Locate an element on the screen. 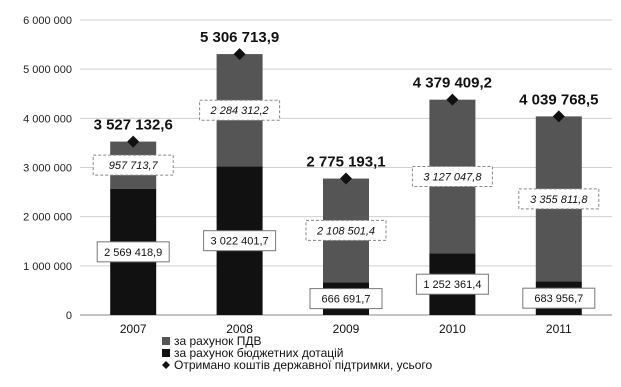  x-tick-label: 2007 is located at coordinates (133, 329).